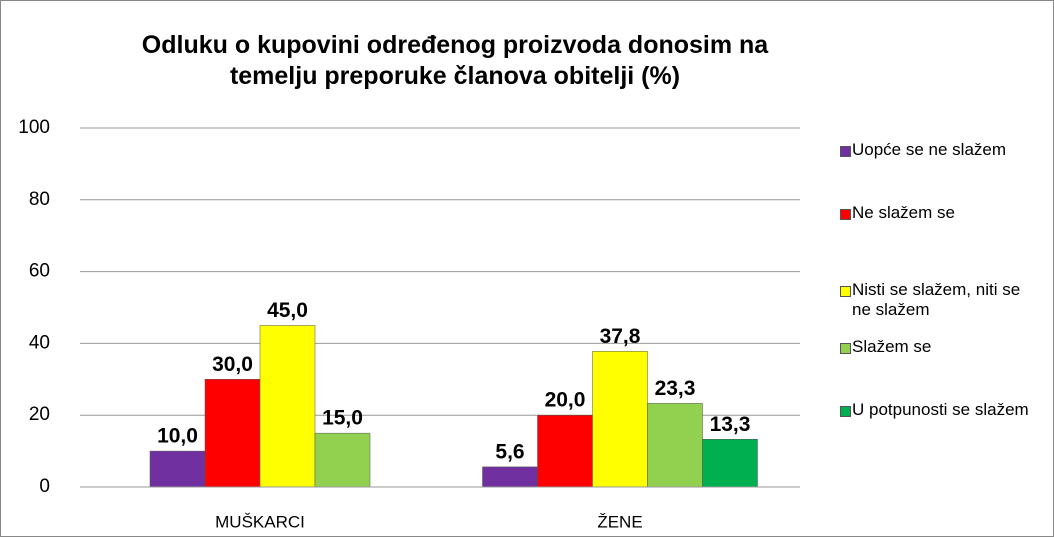 The width and height of the screenshot is (1054, 537). What do you see at coordinates (260, 521) in the screenshot?
I see `x-tick-label: MUŠKARCI` at bounding box center [260, 521].